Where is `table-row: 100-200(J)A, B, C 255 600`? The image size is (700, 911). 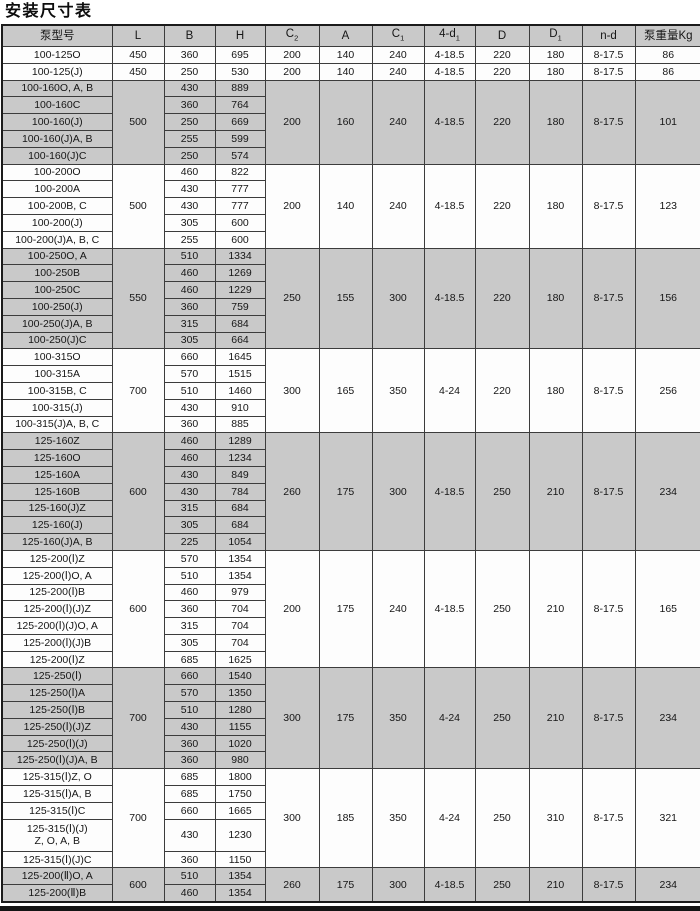
table-row: 100-200(J)A, B, C 255 600 is located at coordinates (350, 239).